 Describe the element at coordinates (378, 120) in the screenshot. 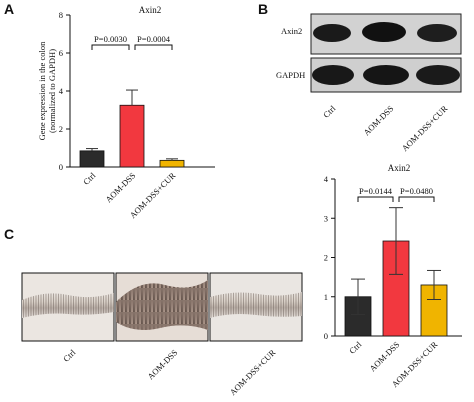

I see `blot-lane-label: AOM-DSS` at that location.